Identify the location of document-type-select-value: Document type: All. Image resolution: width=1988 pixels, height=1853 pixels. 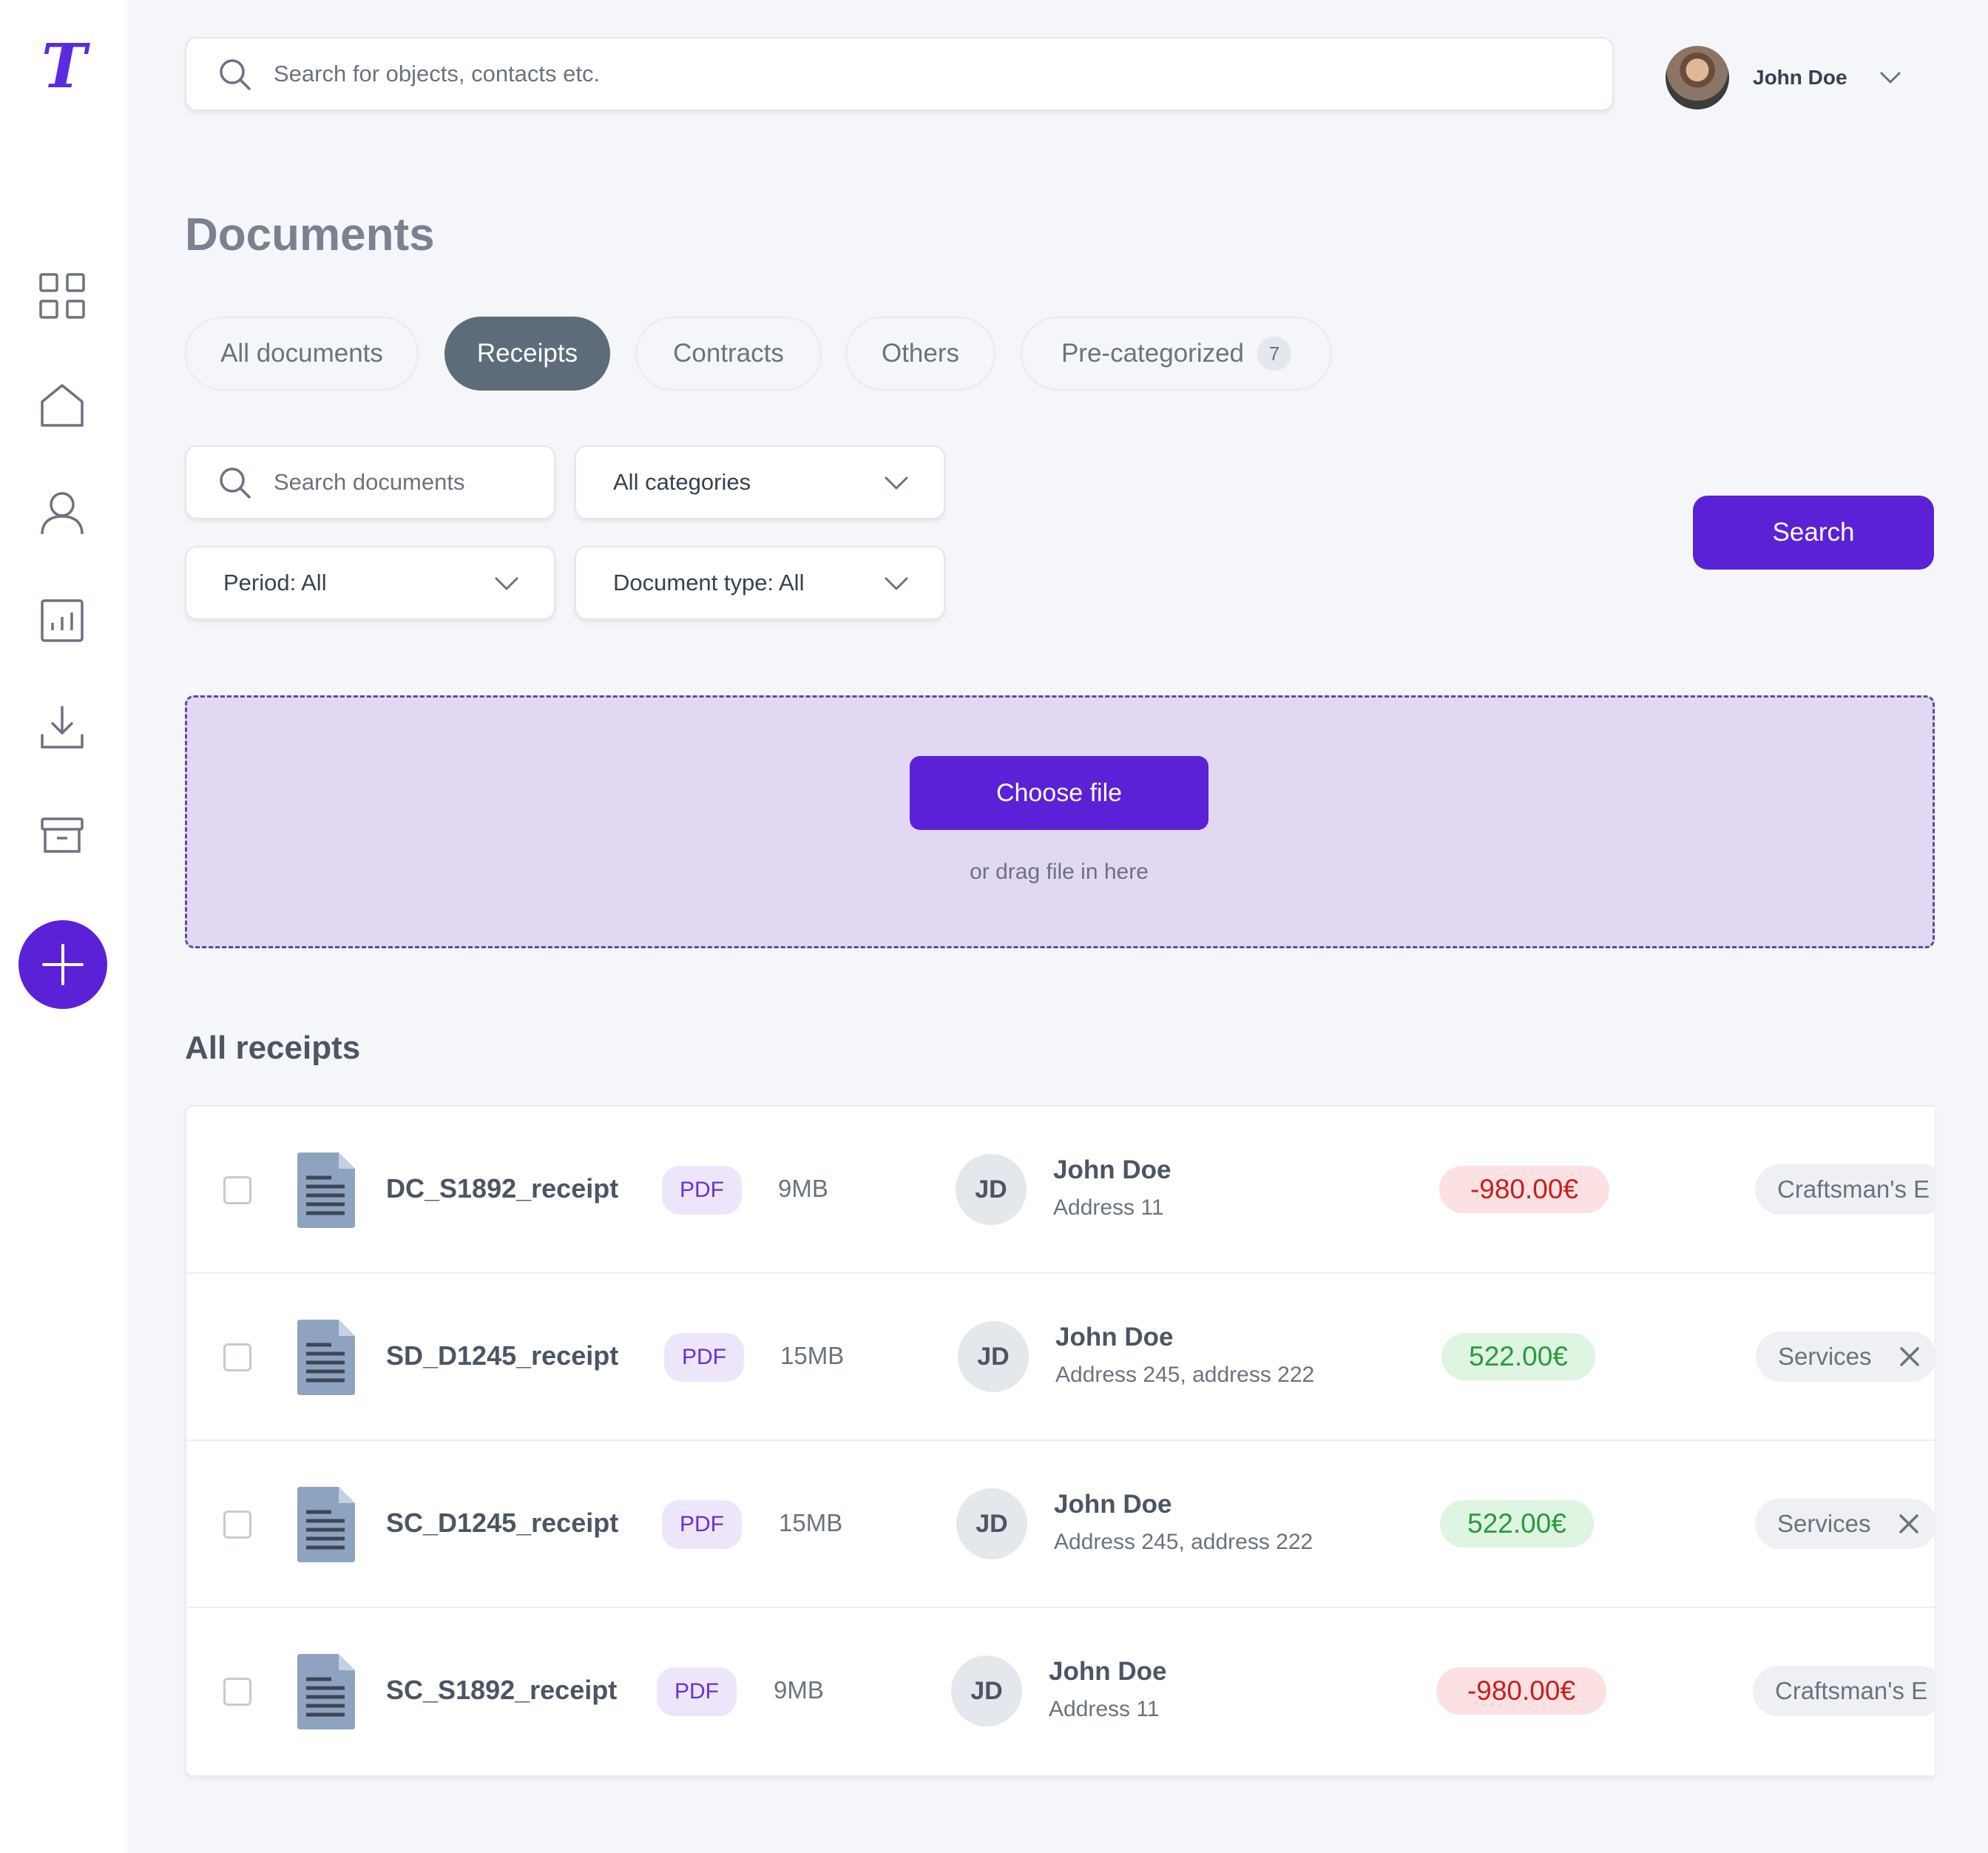
(709, 582).